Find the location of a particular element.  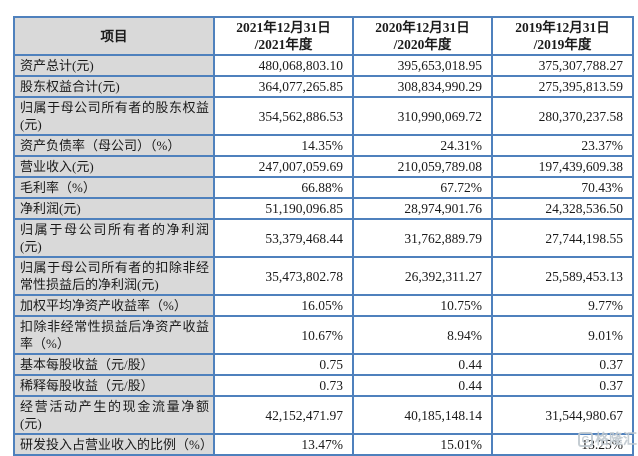

row-label: 研发投入占营业收入的比例（%） is located at coordinates (114, 444).